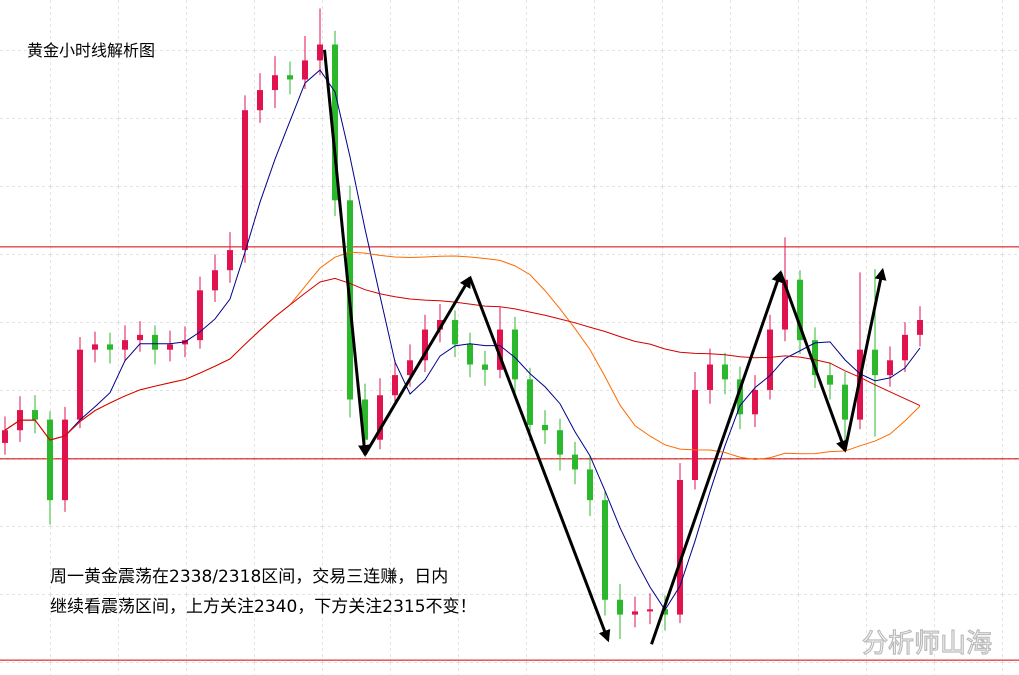 Image resolution: width=1019 pixels, height=675 pixels. Describe the element at coordinates (263, 607) in the screenshot. I see `annotation: 继续看震荡区间，上方关注2340，下方关注2315不变！` at that location.